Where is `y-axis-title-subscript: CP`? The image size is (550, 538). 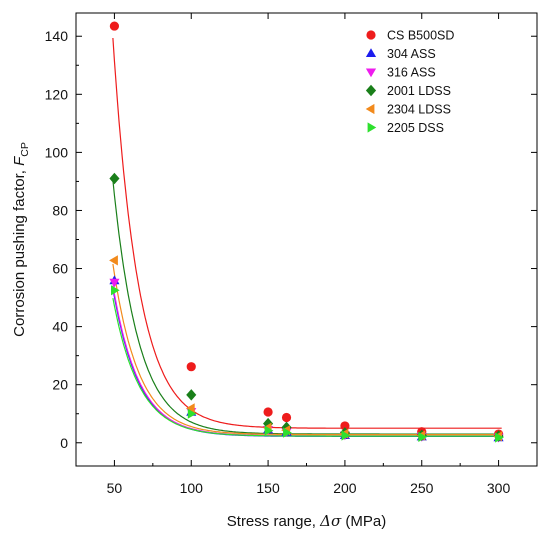 y-axis-title-subscript: CP is located at coordinates (25, 149).